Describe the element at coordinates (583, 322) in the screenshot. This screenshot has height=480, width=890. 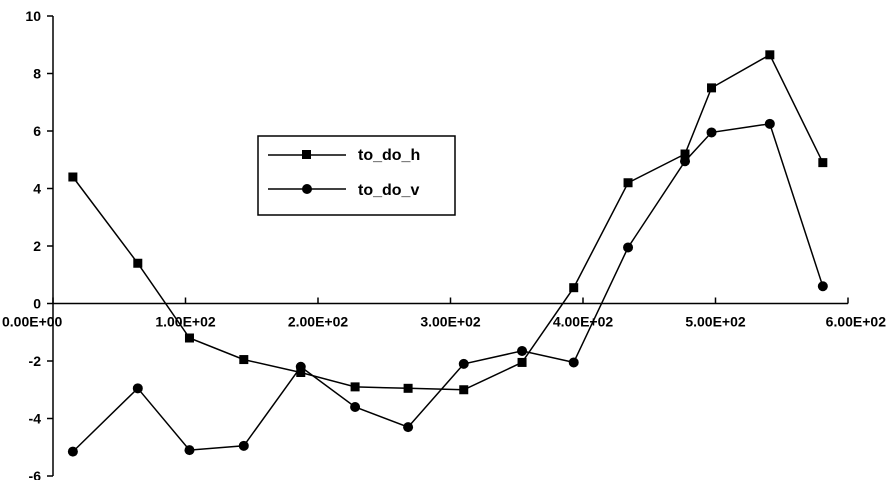
I see `x-tick-label: 4.00E+02` at that location.